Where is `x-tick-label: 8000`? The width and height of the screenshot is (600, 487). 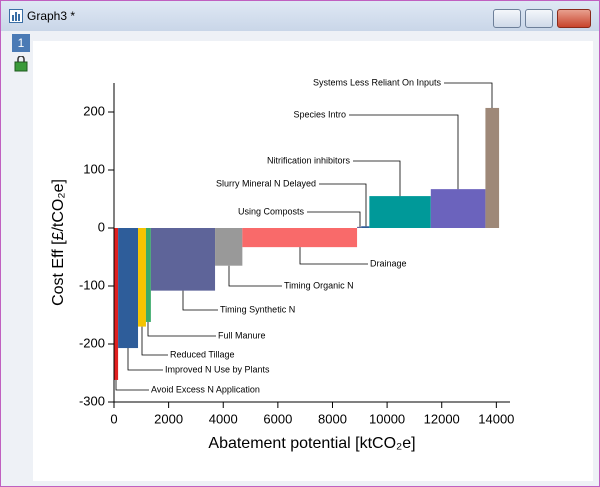
x-tick-label: 8000 is located at coordinates (332, 418).